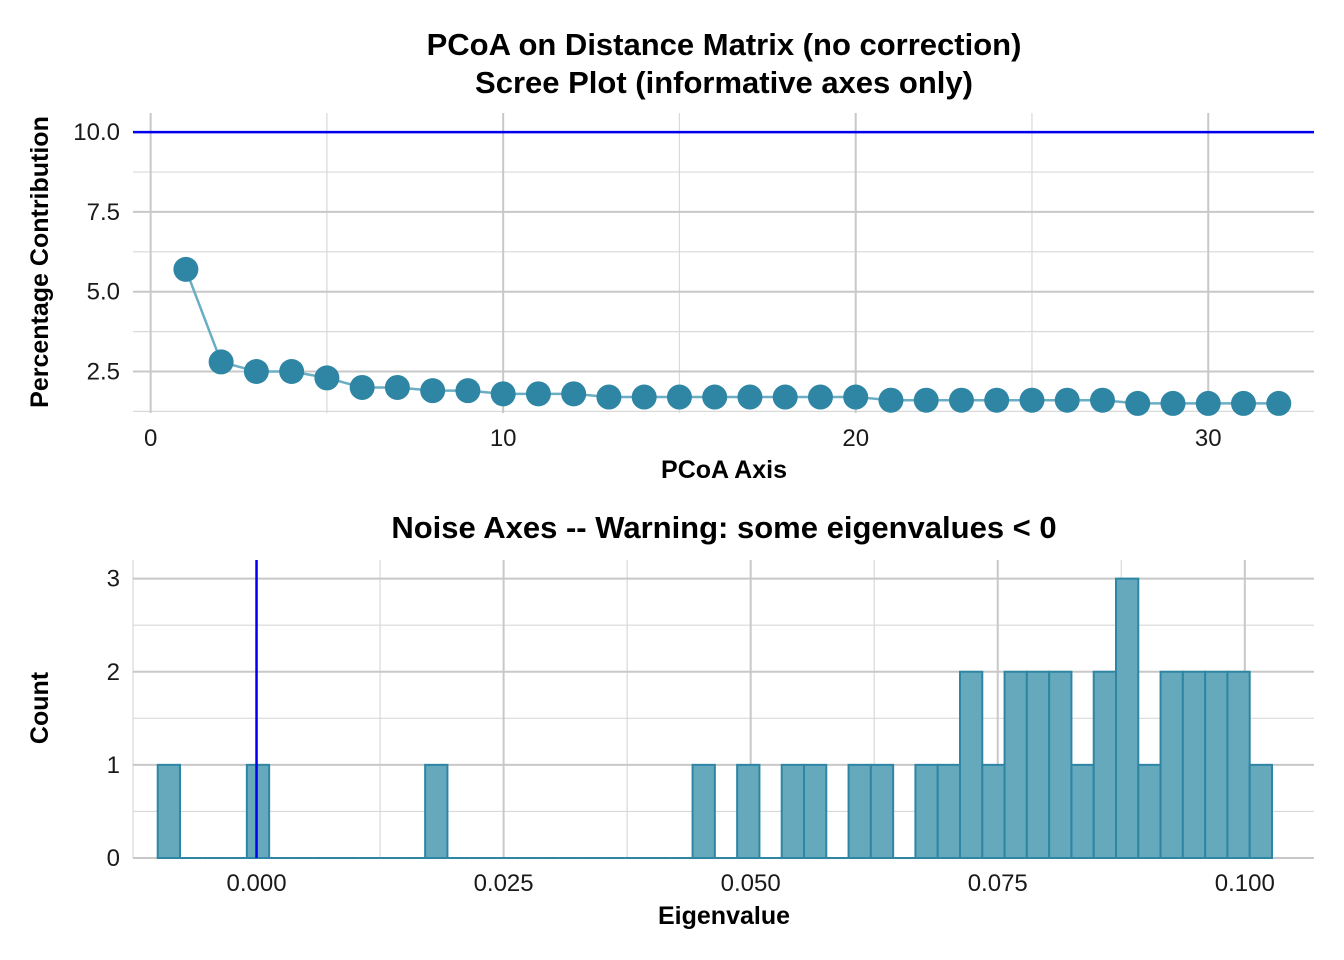 The image size is (1344, 960). I want to click on noise-y-tick-3: 3, so click(113, 579).